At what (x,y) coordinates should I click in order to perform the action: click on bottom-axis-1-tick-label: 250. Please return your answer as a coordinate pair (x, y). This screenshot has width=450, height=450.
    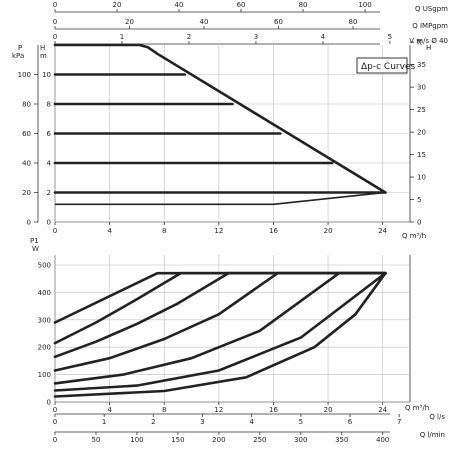
    Looking at the image, I should click on (259, 440).